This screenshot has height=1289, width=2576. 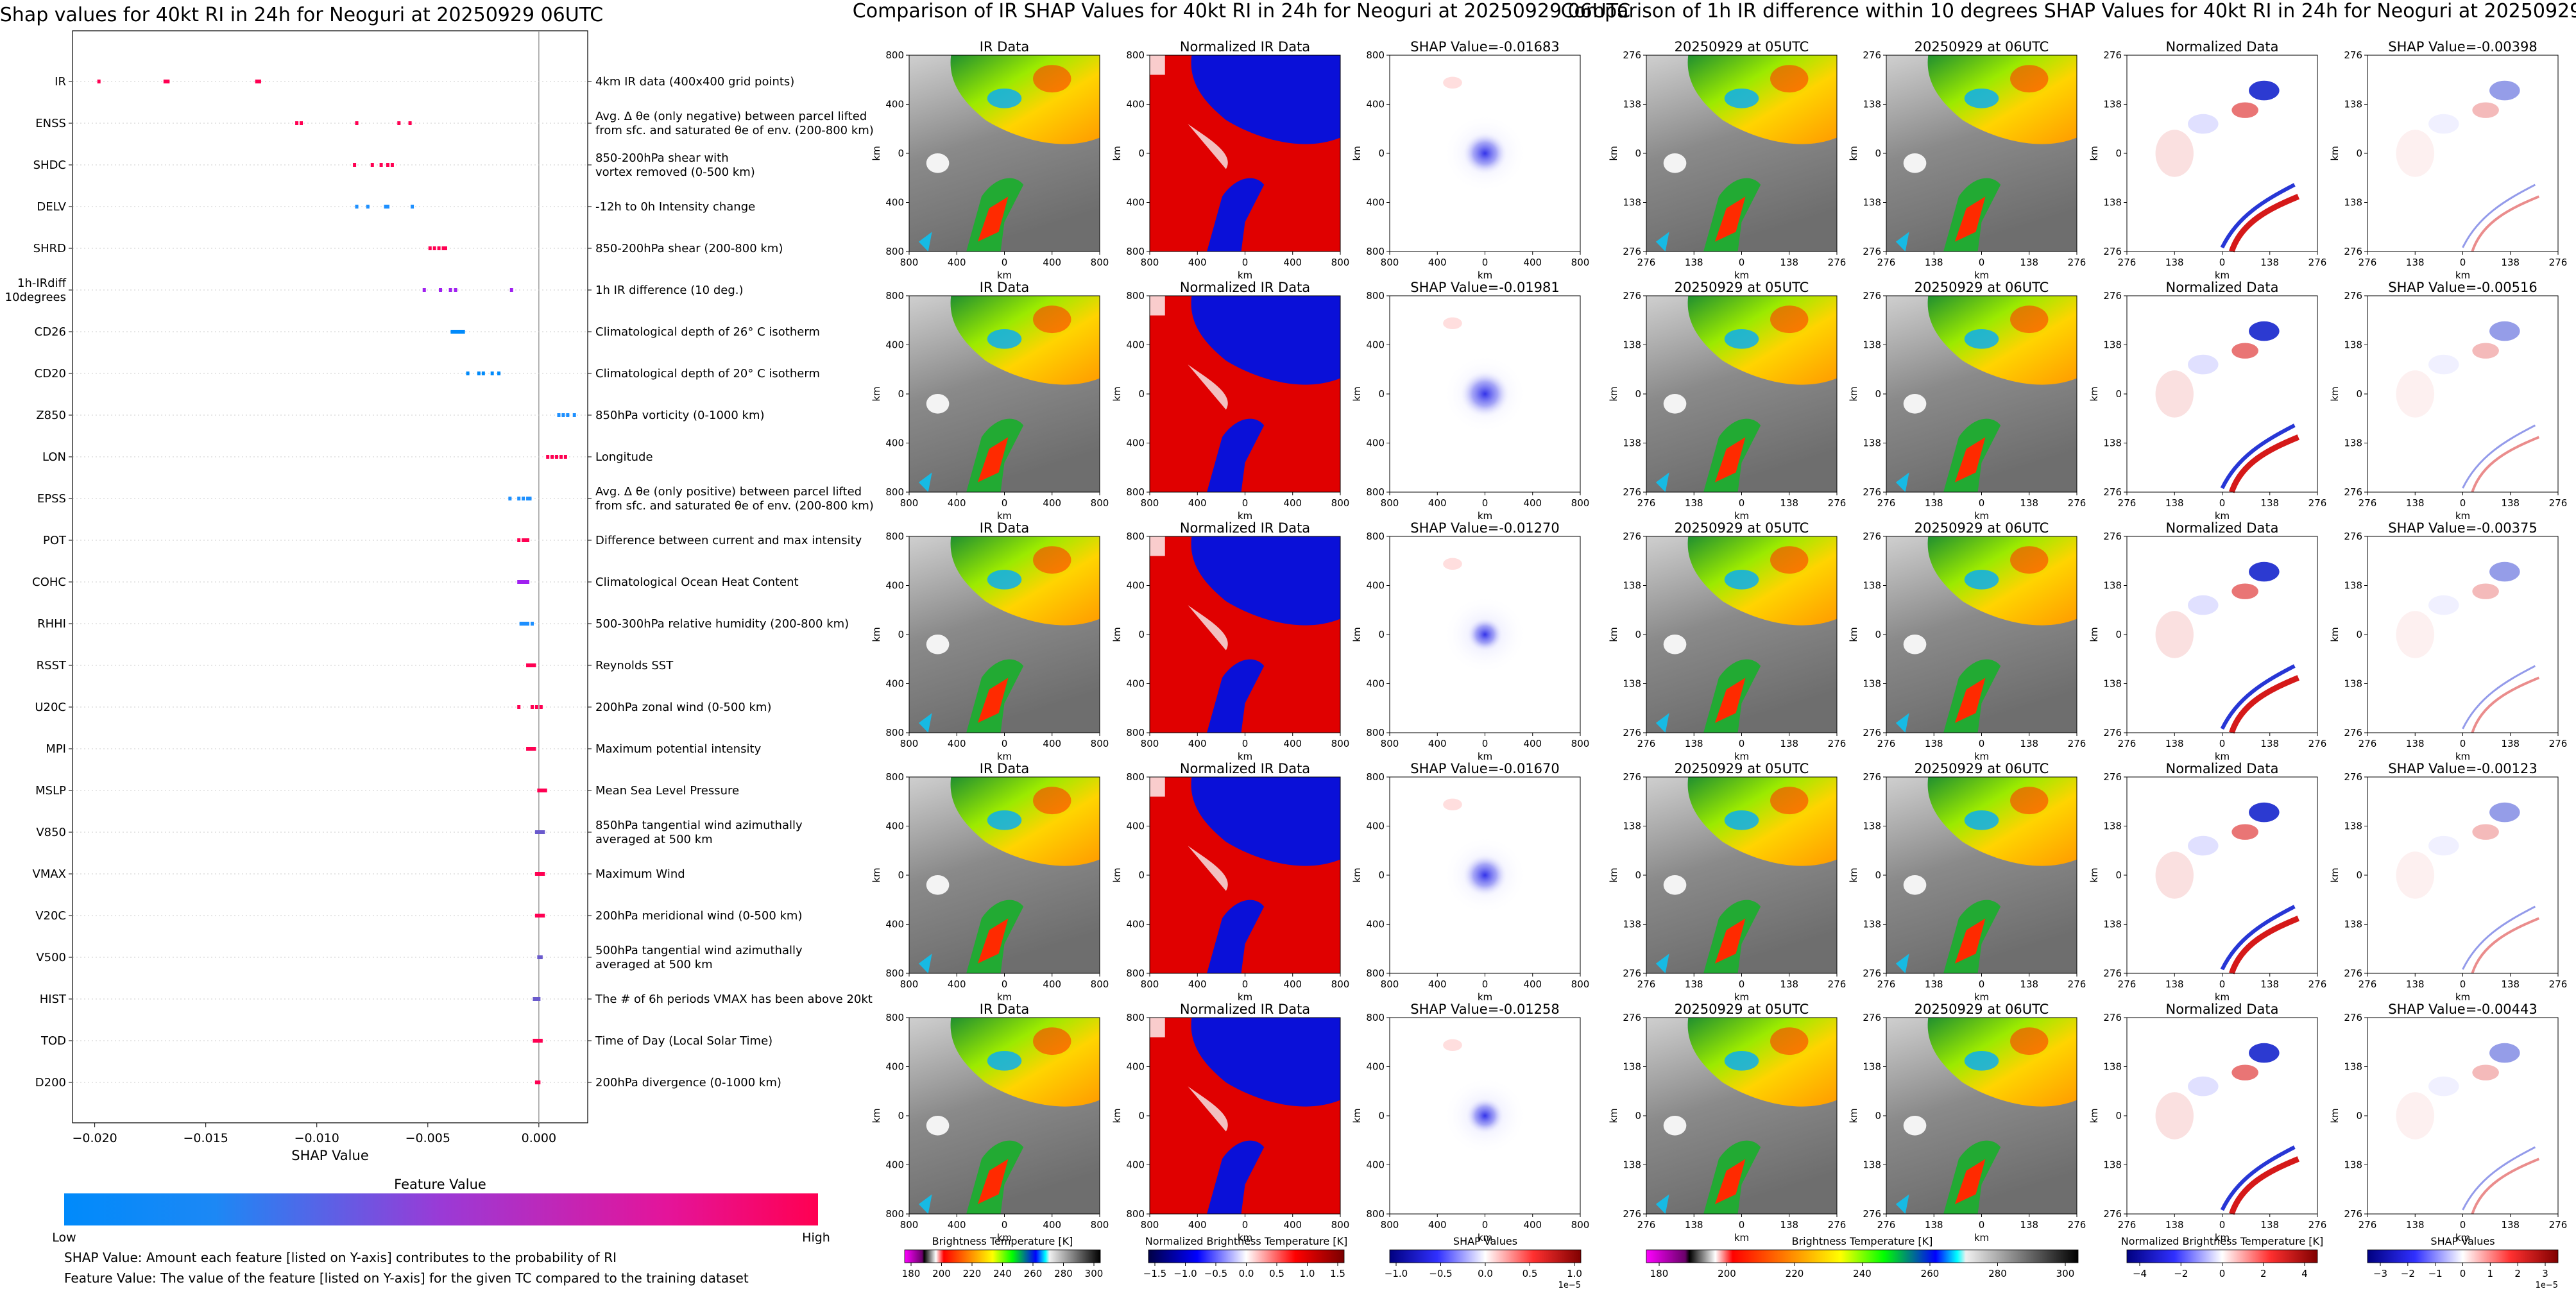 I want to click on panel-x-tick-label: 0, so click(x=2222, y=743).